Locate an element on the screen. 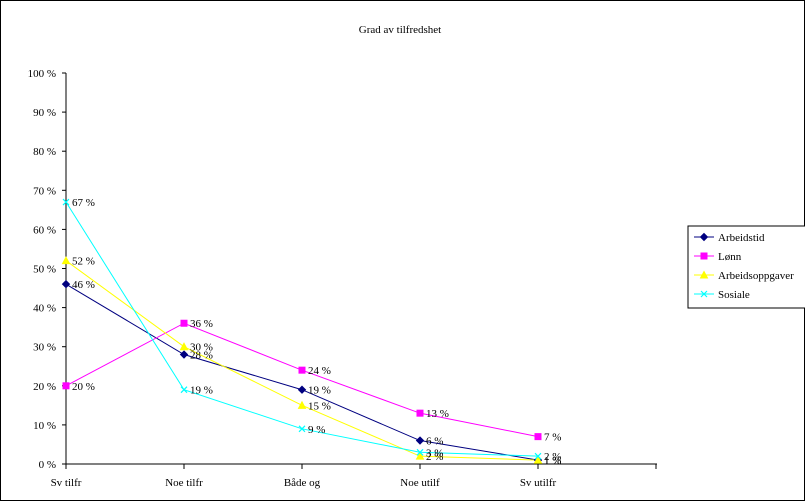 Image resolution: width=805 pixels, height=501 pixels. legend-entry: Lønn is located at coordinates (718, 257).